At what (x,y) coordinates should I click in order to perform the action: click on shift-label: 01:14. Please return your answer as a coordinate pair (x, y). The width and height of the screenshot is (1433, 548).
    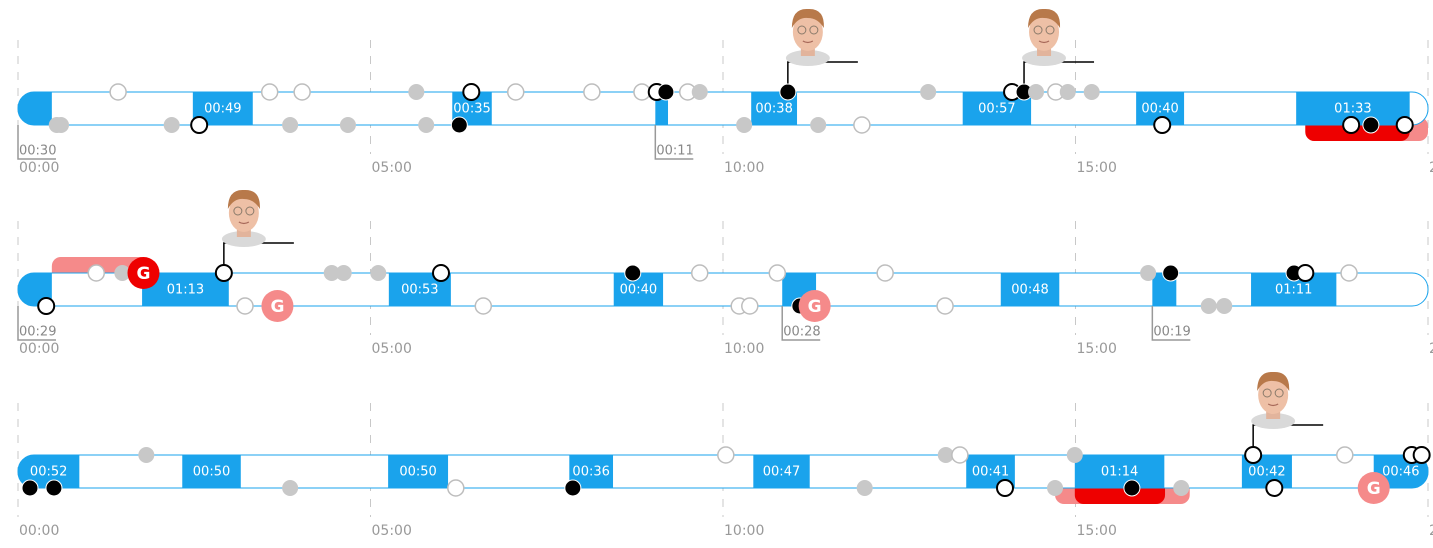
    Looking at the image, I should click on (1119, 472).